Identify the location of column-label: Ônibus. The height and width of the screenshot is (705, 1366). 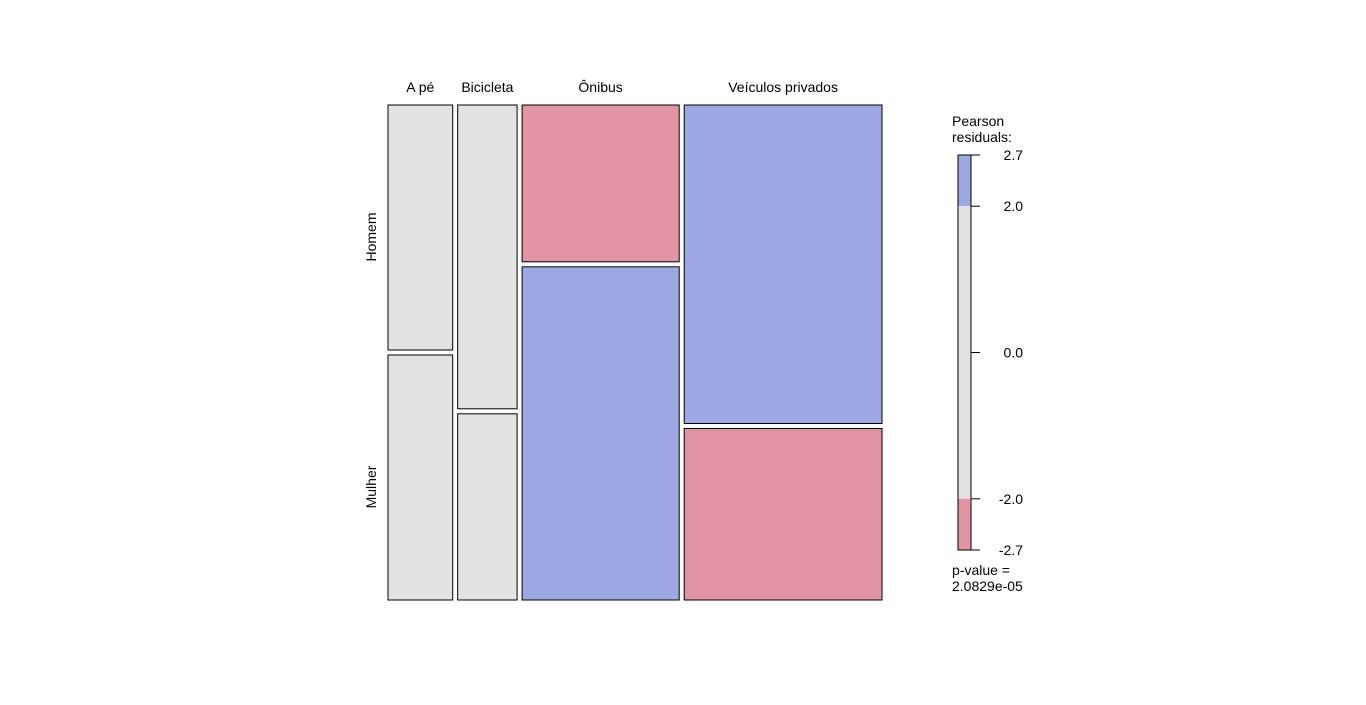
(600, 87).